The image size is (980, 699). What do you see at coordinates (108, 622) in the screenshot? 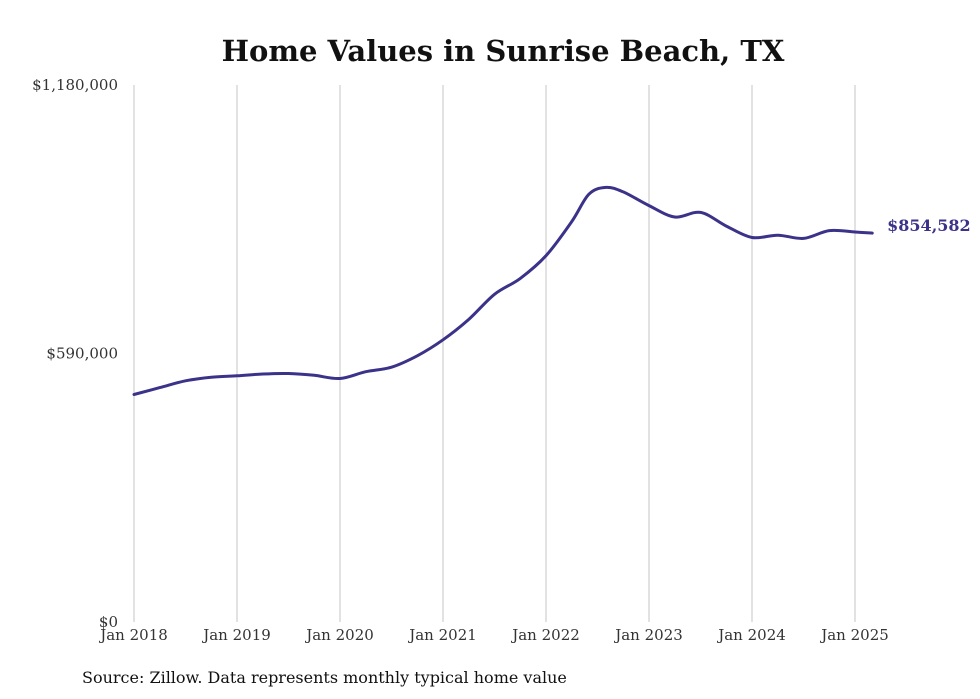
I see `y-tick-label: $0` at bounding box center [108, 622].